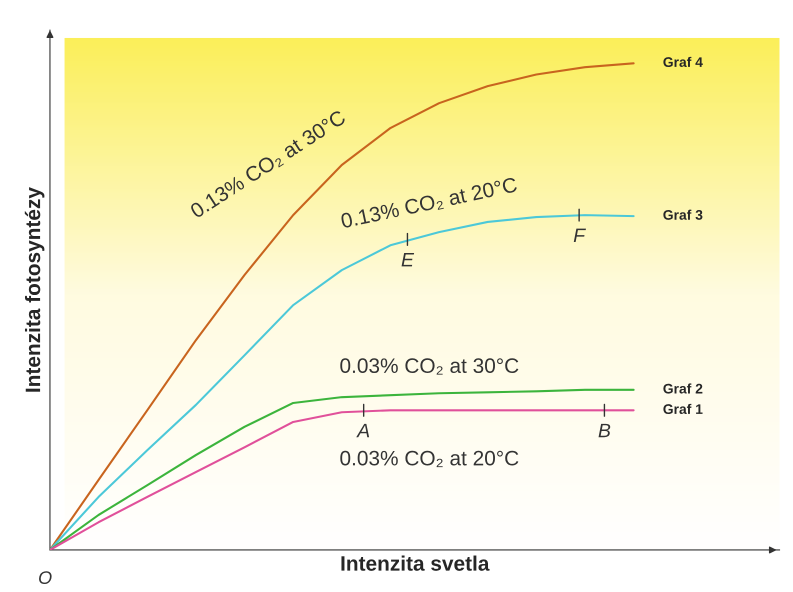  What do you see at coordinates (683, 409) in the screenshot?
I see `text: Graf 1` at bounding box center [683, 409].